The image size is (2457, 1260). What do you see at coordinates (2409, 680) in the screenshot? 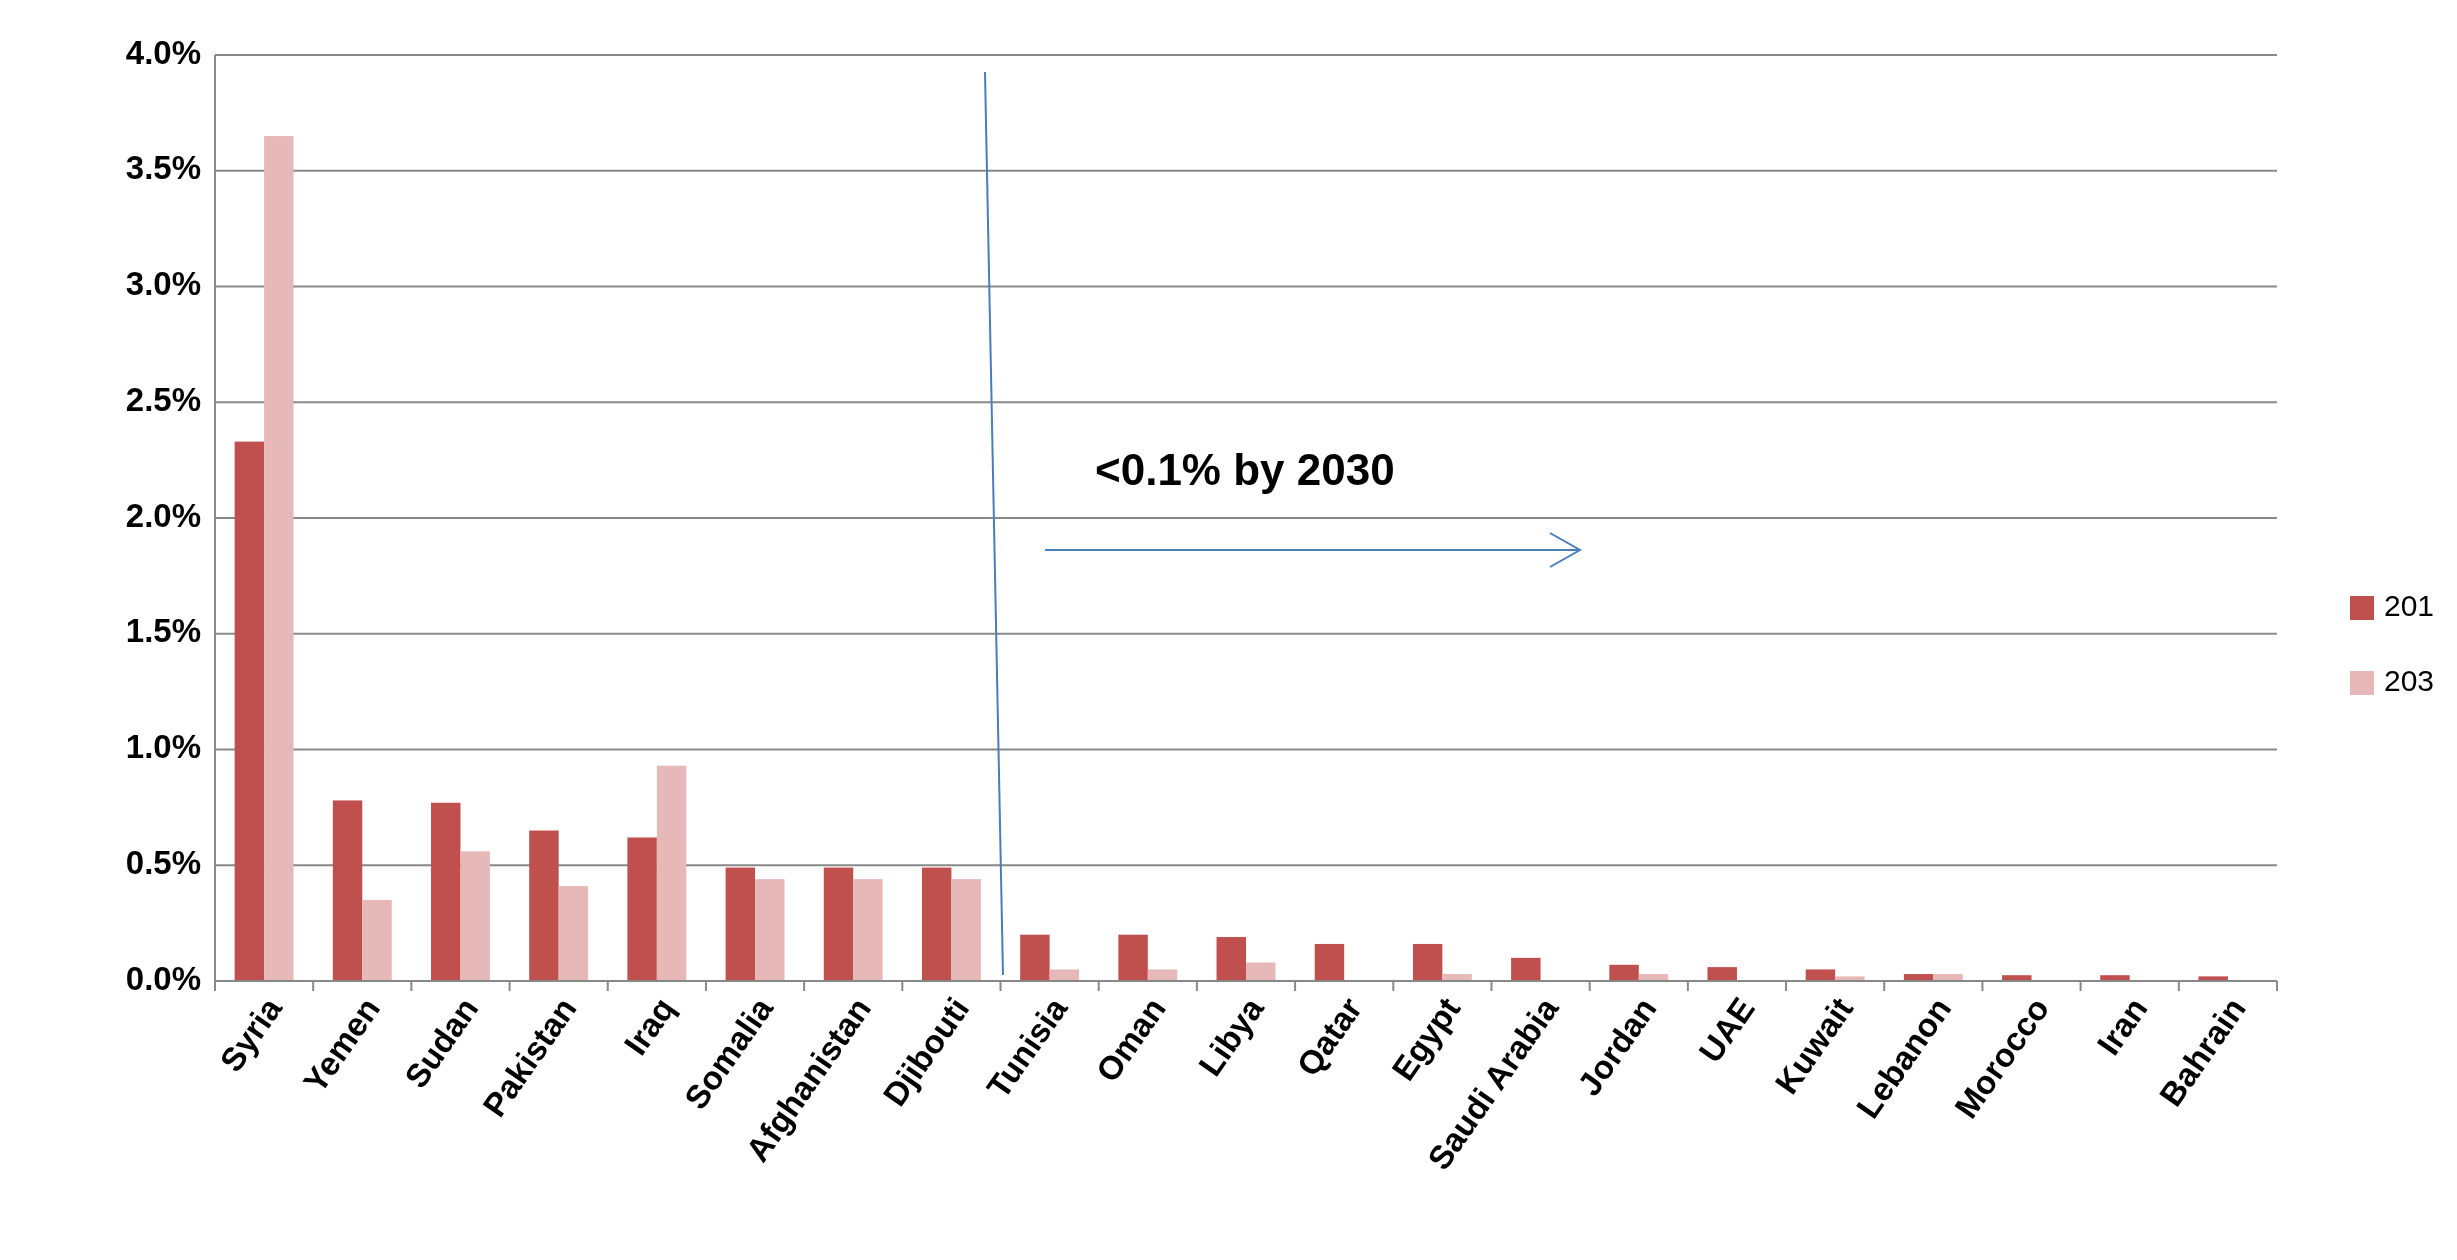
I see `legend-label: 203` at bounding box center [2409, 680].